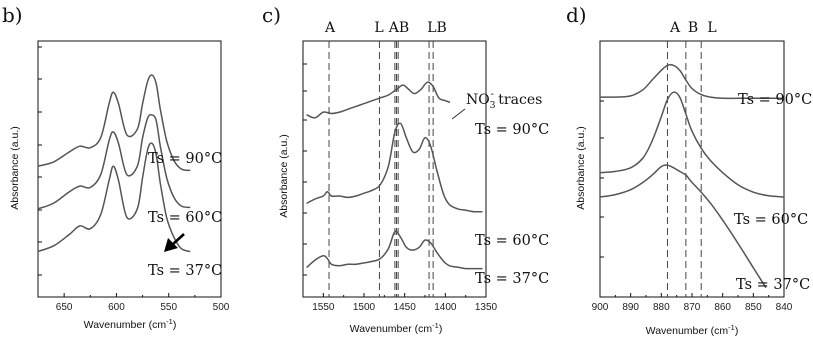 This screenshot has height=339, width=813. Describe the element at coordinates (581, 167) in the screenshot. I see `panel-d-y-axis-title: Absorbance (a.u.)` at that location.